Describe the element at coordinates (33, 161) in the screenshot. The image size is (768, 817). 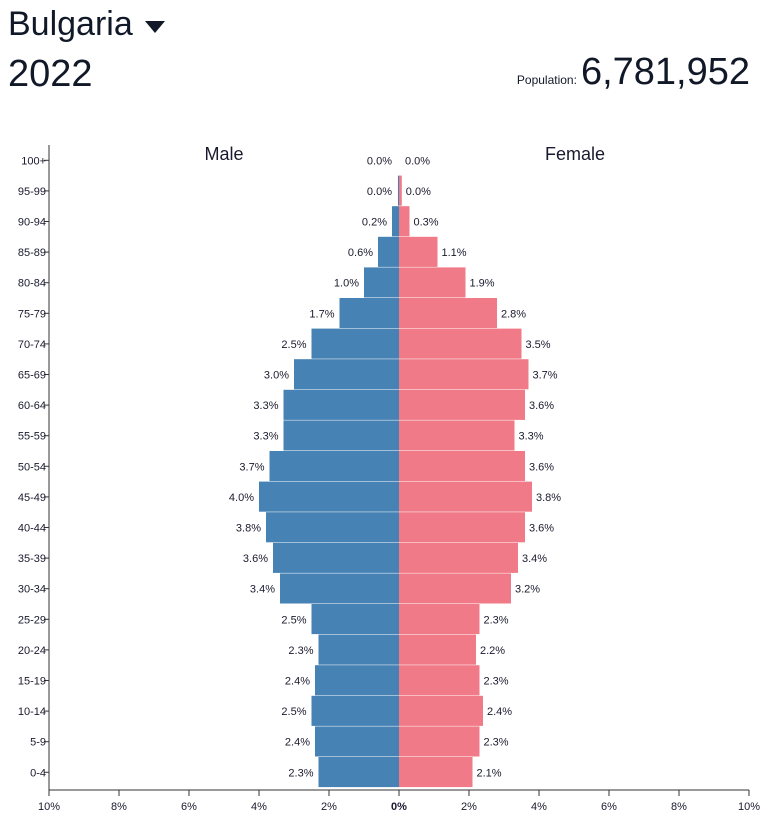
I see `age-group-label: 100+` at that location.